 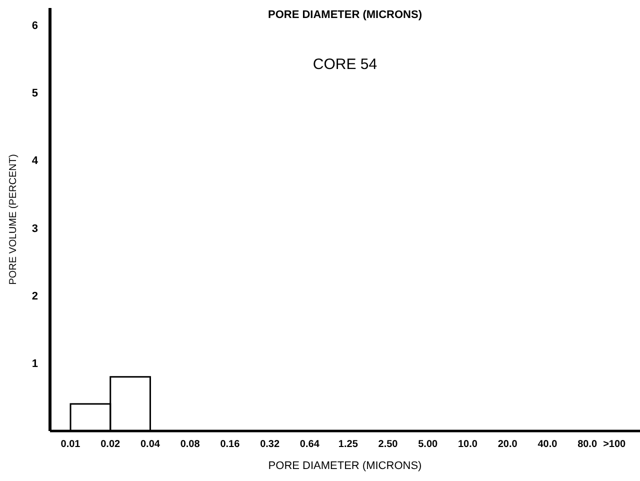 I want to click on y-tick-label: 2, so click(x=35, y=296).